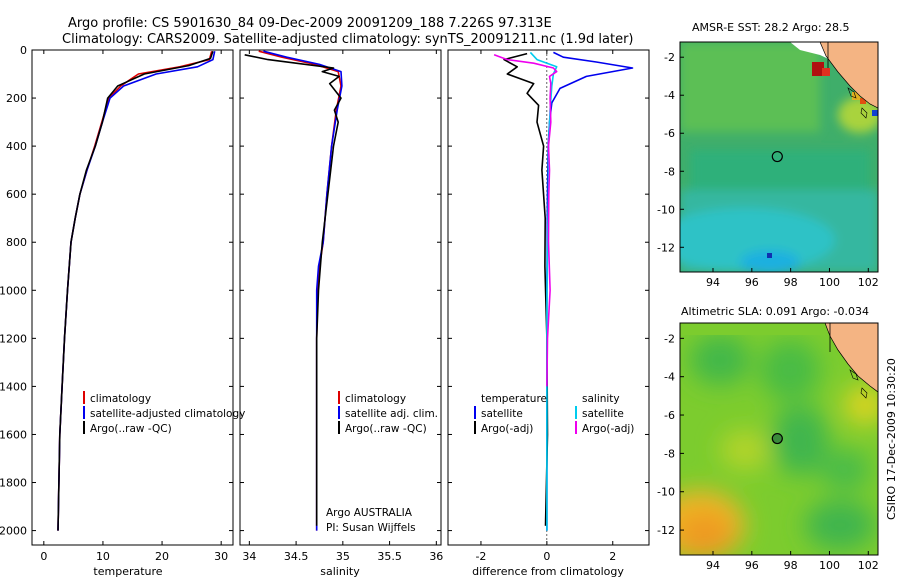  What do you see at coordinates (13, 290) in the screenshot?
I see `y-tick-label: 1000` at bounding box center [13, 290].